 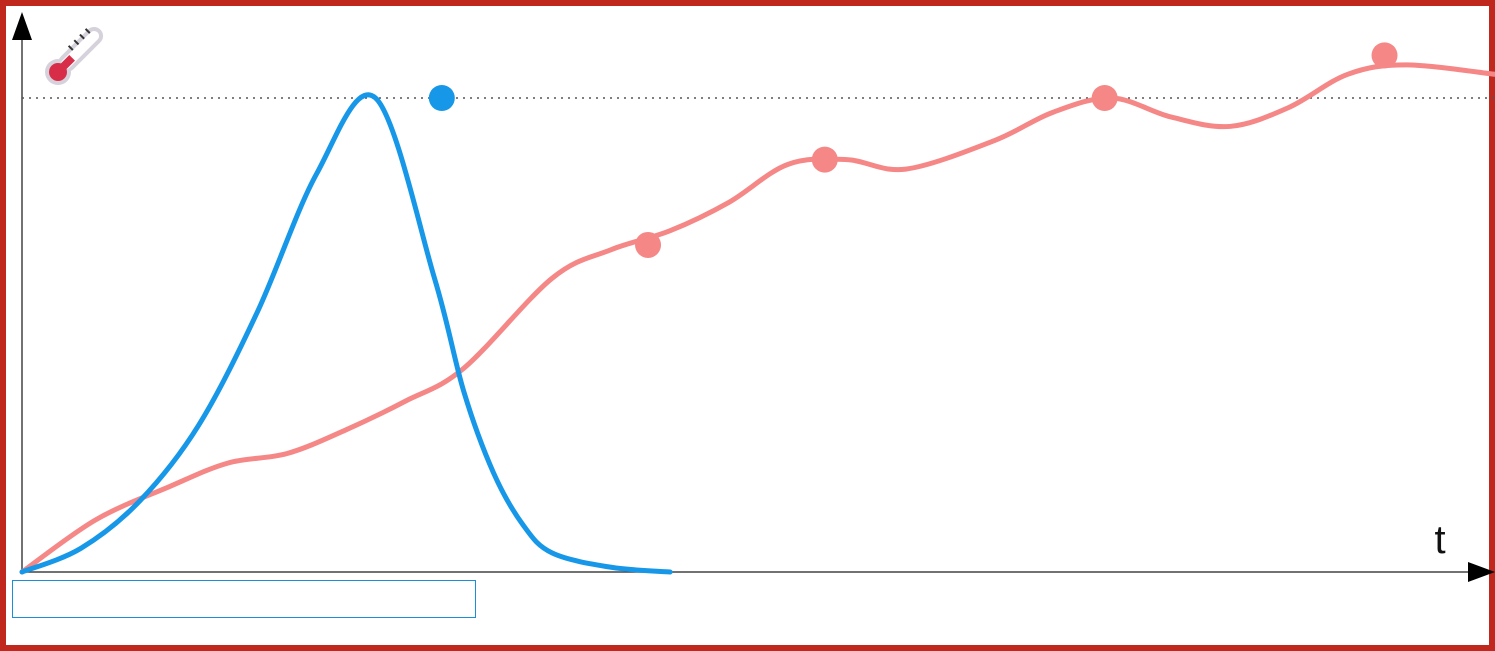 I want to click on caption-box, so click(x=244, y=599).